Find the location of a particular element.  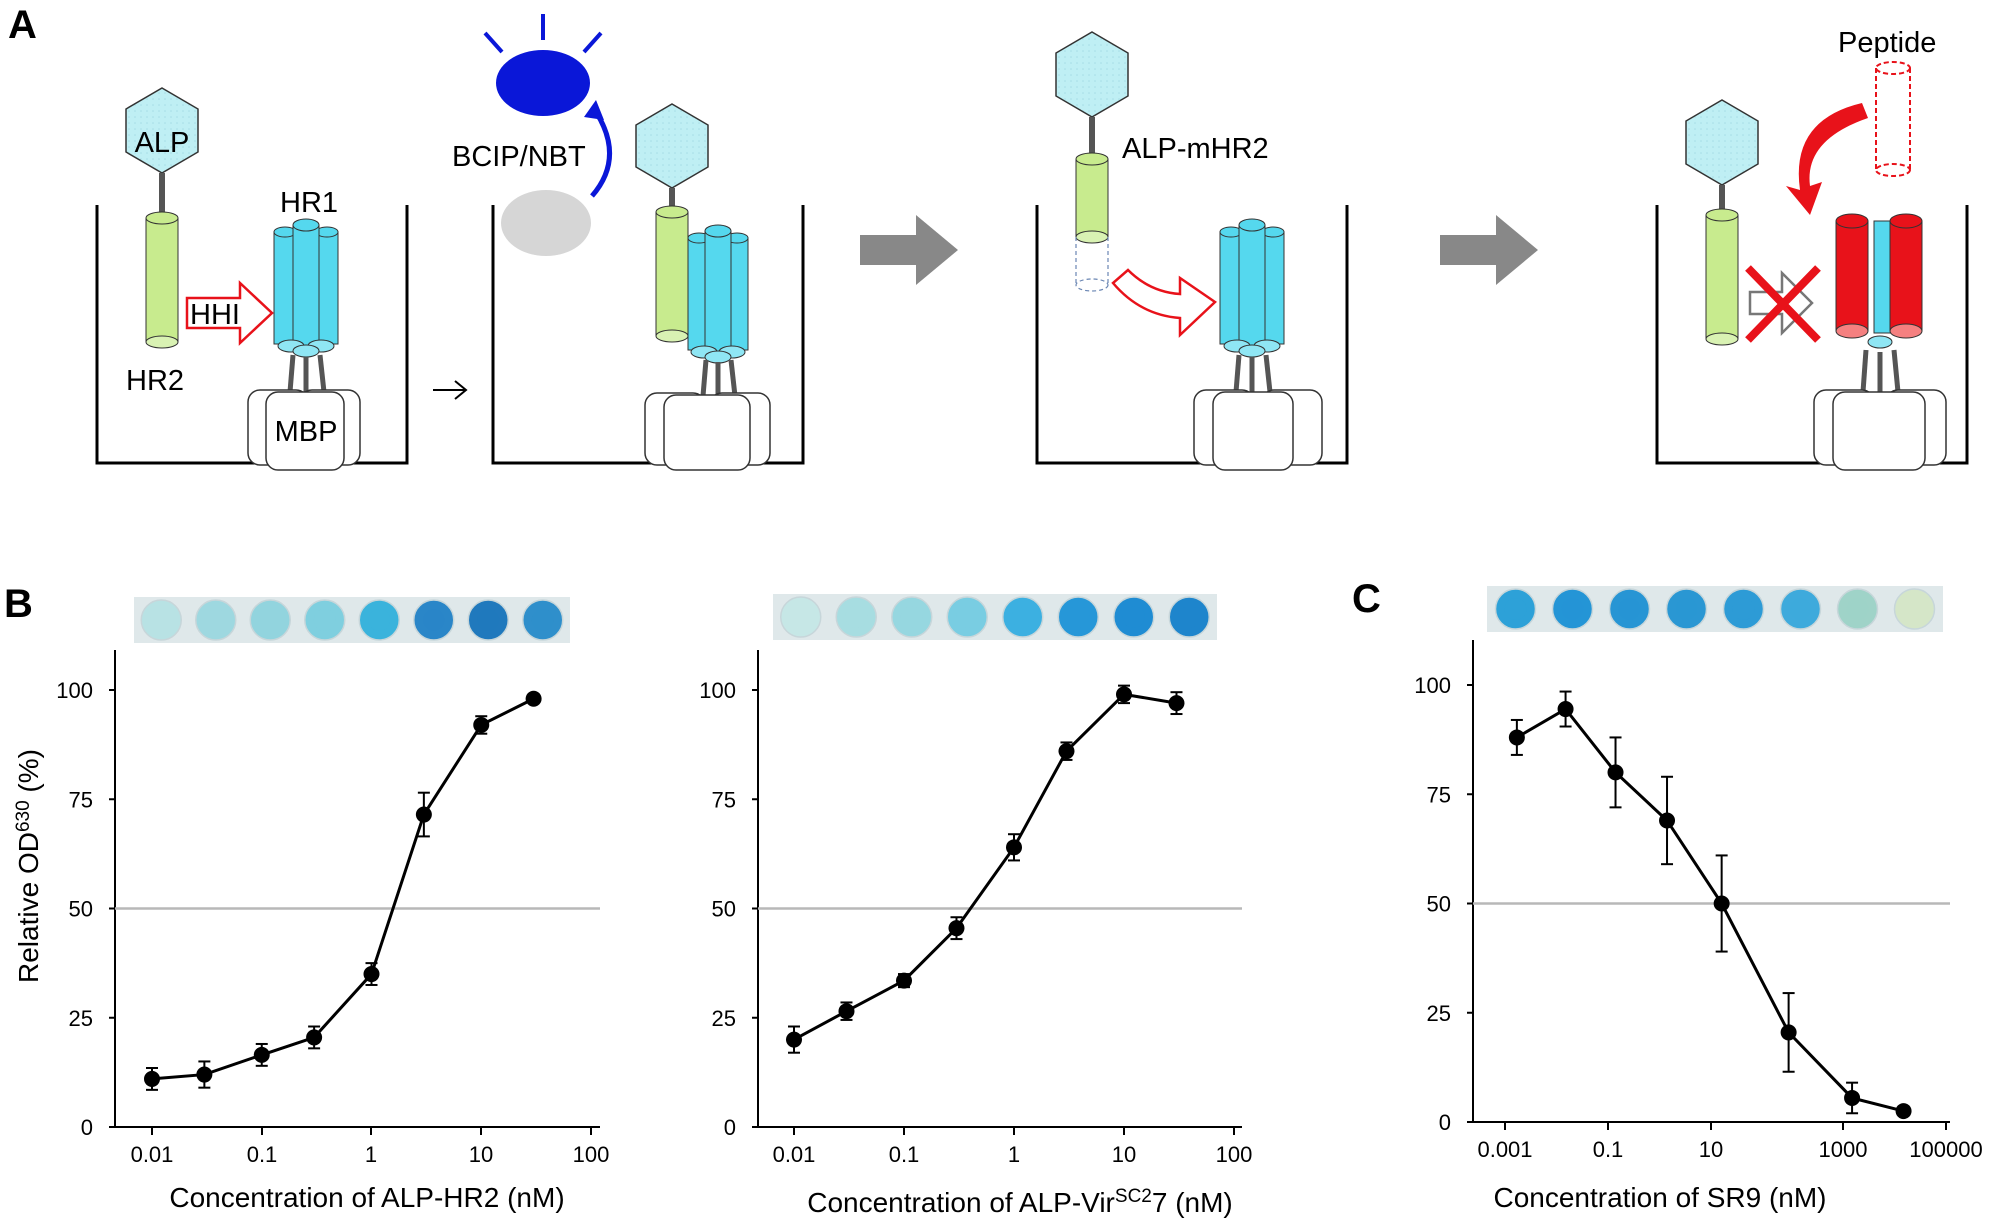

signal-product is located at coordinates (543, 65).